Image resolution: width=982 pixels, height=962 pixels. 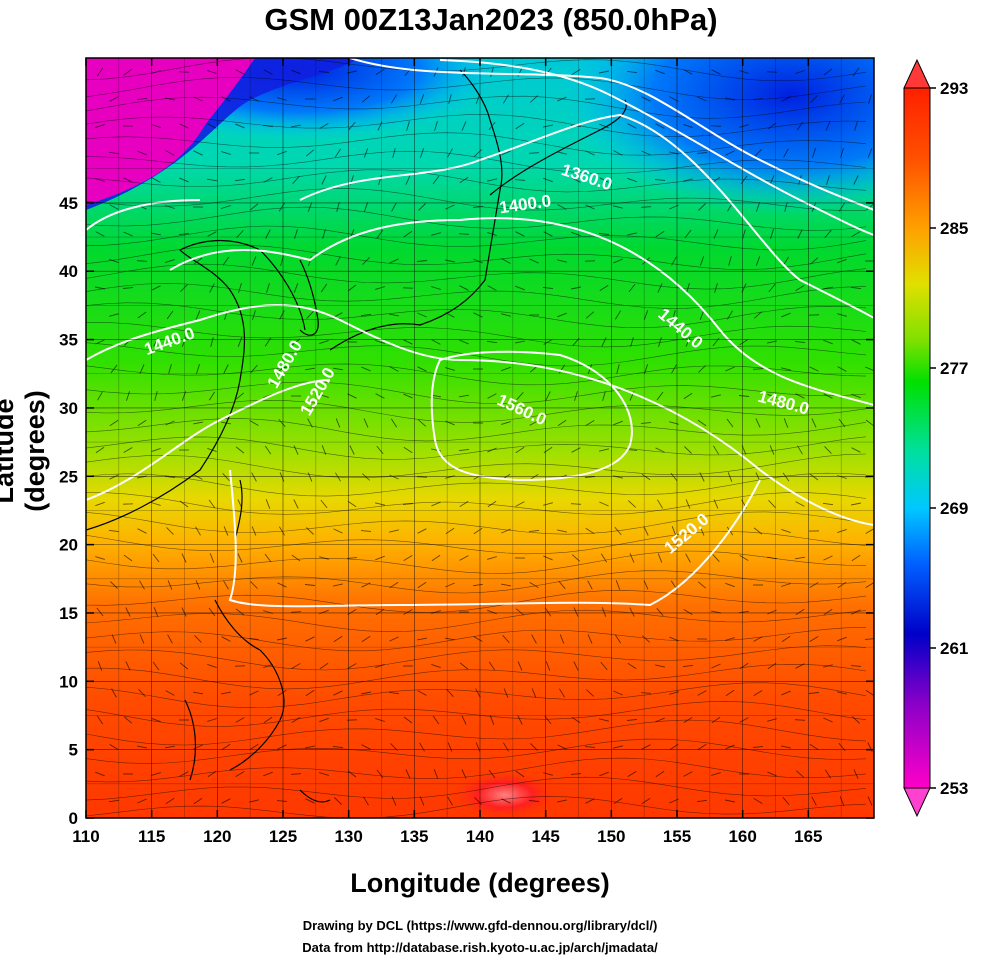 What do you see at coordinates (954, 228) in the screenshot?
I see `colorbar-tick-label: 285` at bounding box center [954, 228].